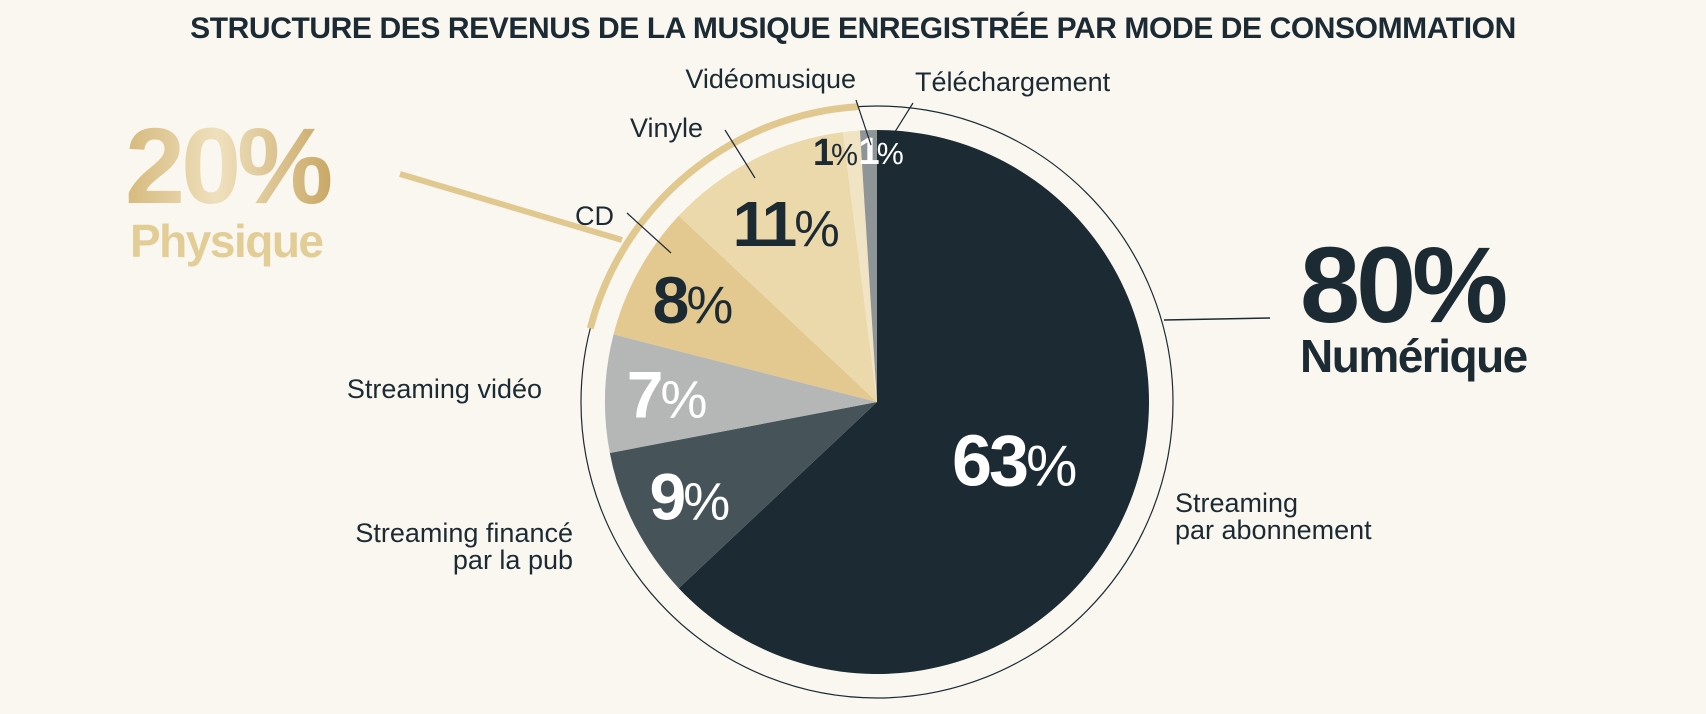  I want to click on slice-videomusique, so click(859, 266).